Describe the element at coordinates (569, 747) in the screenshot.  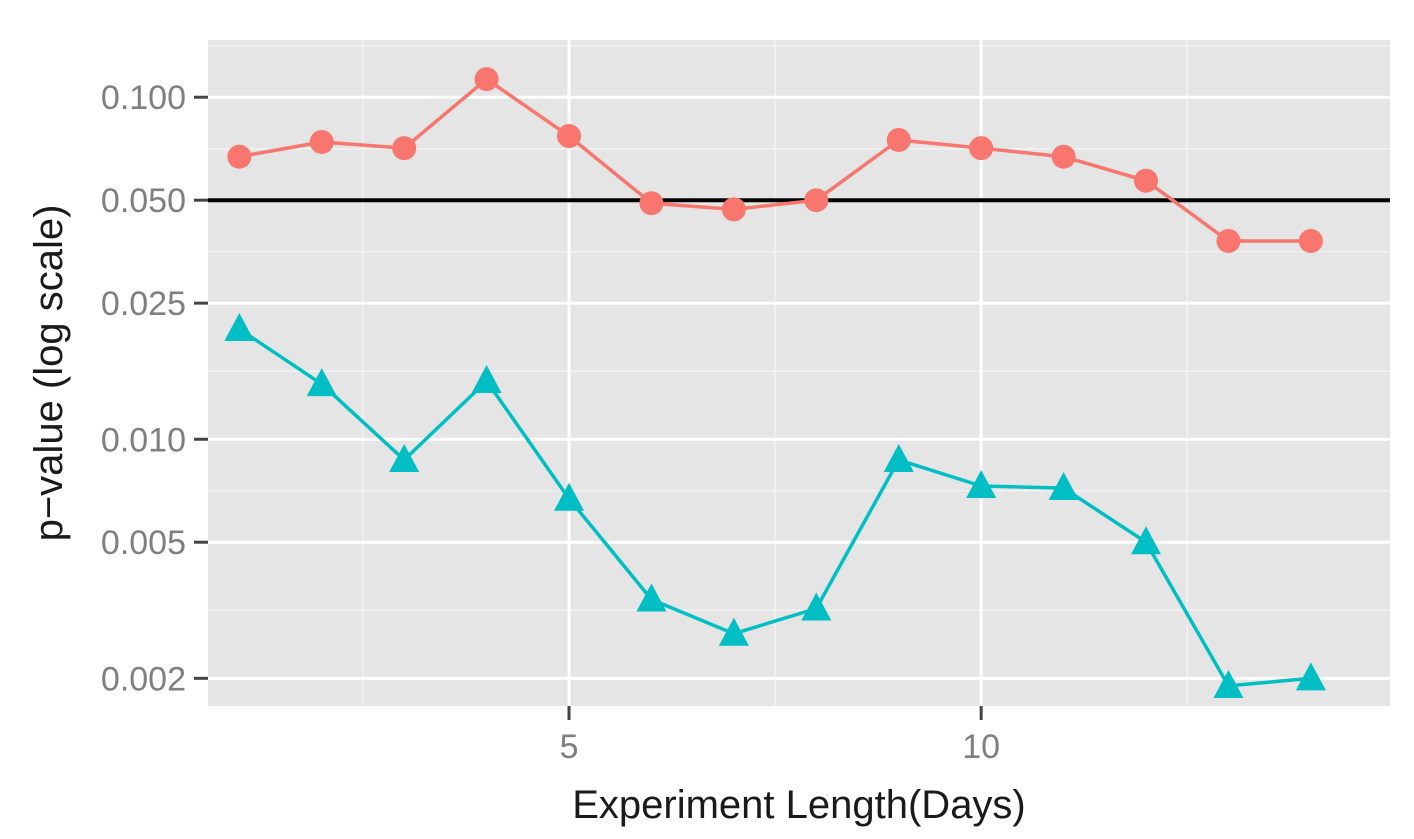
I see `x-tick-label: 5` at that location.